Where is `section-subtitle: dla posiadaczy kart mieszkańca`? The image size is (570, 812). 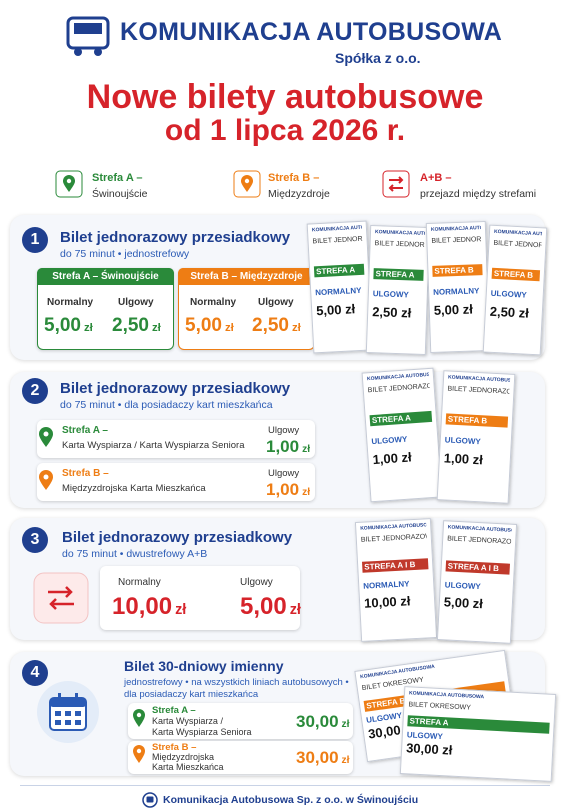
section-subtitle: dla posiadaczy kart mieszkańca is located at coordinates (191, 694).